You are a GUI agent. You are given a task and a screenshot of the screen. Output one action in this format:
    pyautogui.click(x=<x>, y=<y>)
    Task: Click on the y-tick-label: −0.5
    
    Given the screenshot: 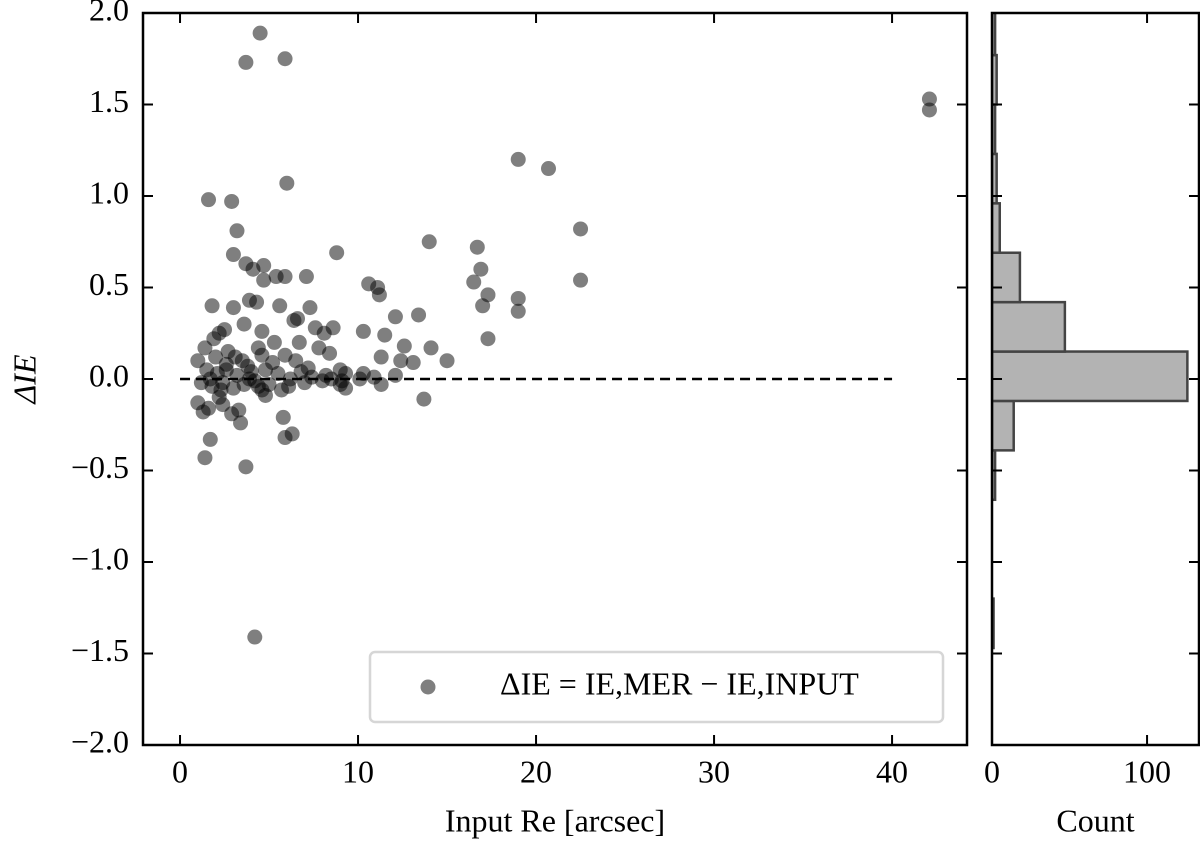 What is the action you would take?
    pyautogui.click(x=100, y=467)
    